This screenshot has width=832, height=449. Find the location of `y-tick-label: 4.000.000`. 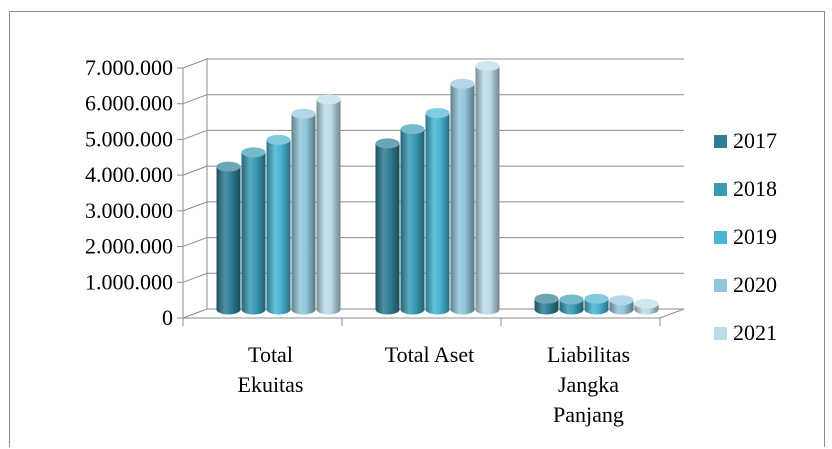

y-tick-label: 4.000.000 is located at coordinates (129, 174).